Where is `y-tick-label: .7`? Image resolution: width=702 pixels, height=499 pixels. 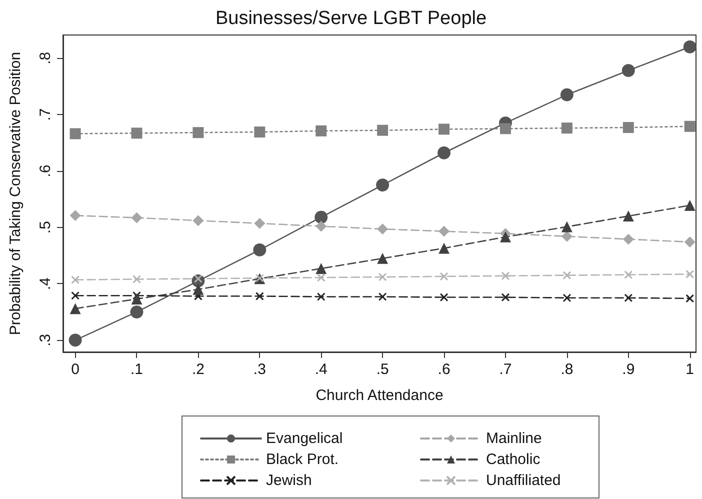 y-tick-label: .7 is located at coordinates (45, 114).